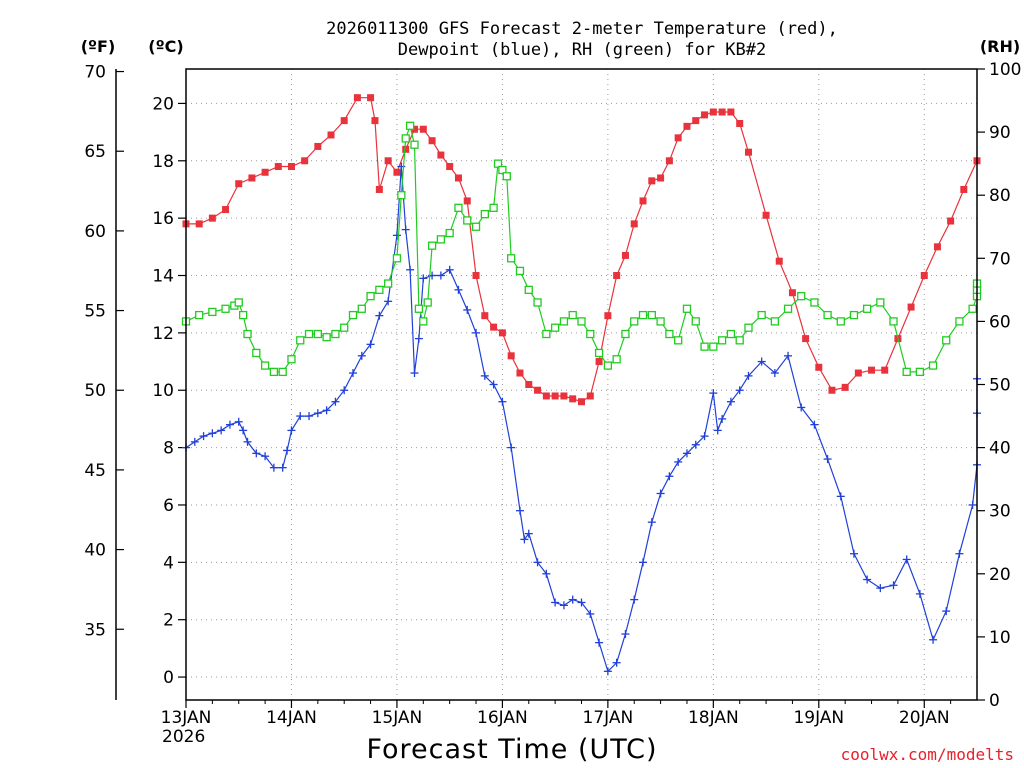  I want to click on rh-unit-label: (RH), so click(1000, 46).